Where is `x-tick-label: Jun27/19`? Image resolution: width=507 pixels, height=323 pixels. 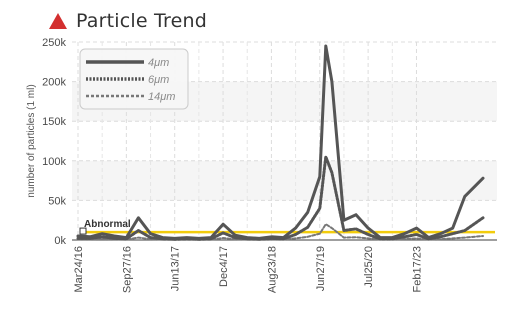 x-tick-label: Jun27/19 is located at coordinates (321, 268).